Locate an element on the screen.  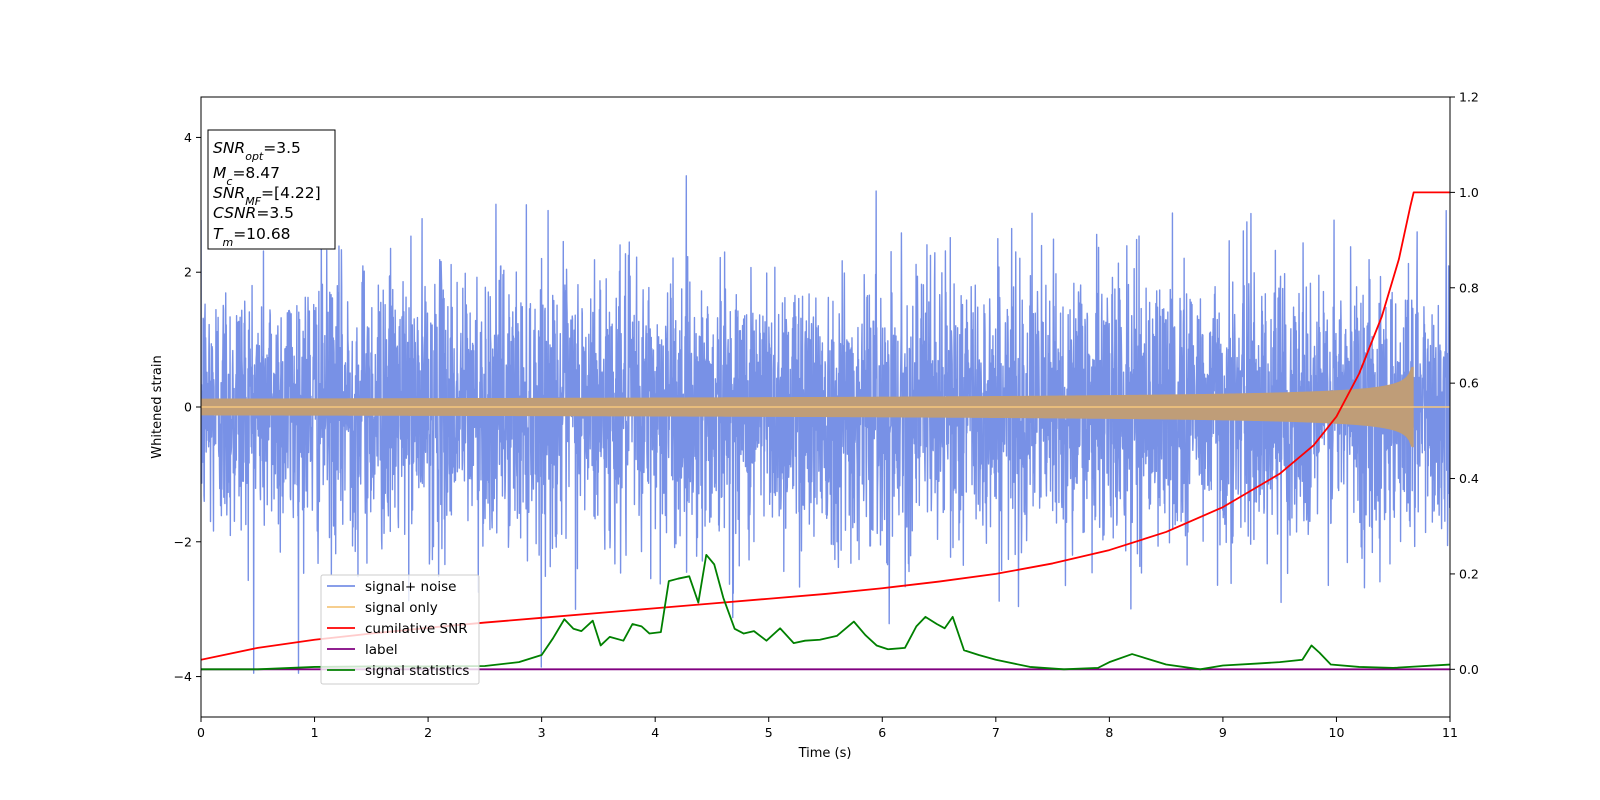
snr-opt-text: SNRopt=3.5 is located at coordinates (257, 151).